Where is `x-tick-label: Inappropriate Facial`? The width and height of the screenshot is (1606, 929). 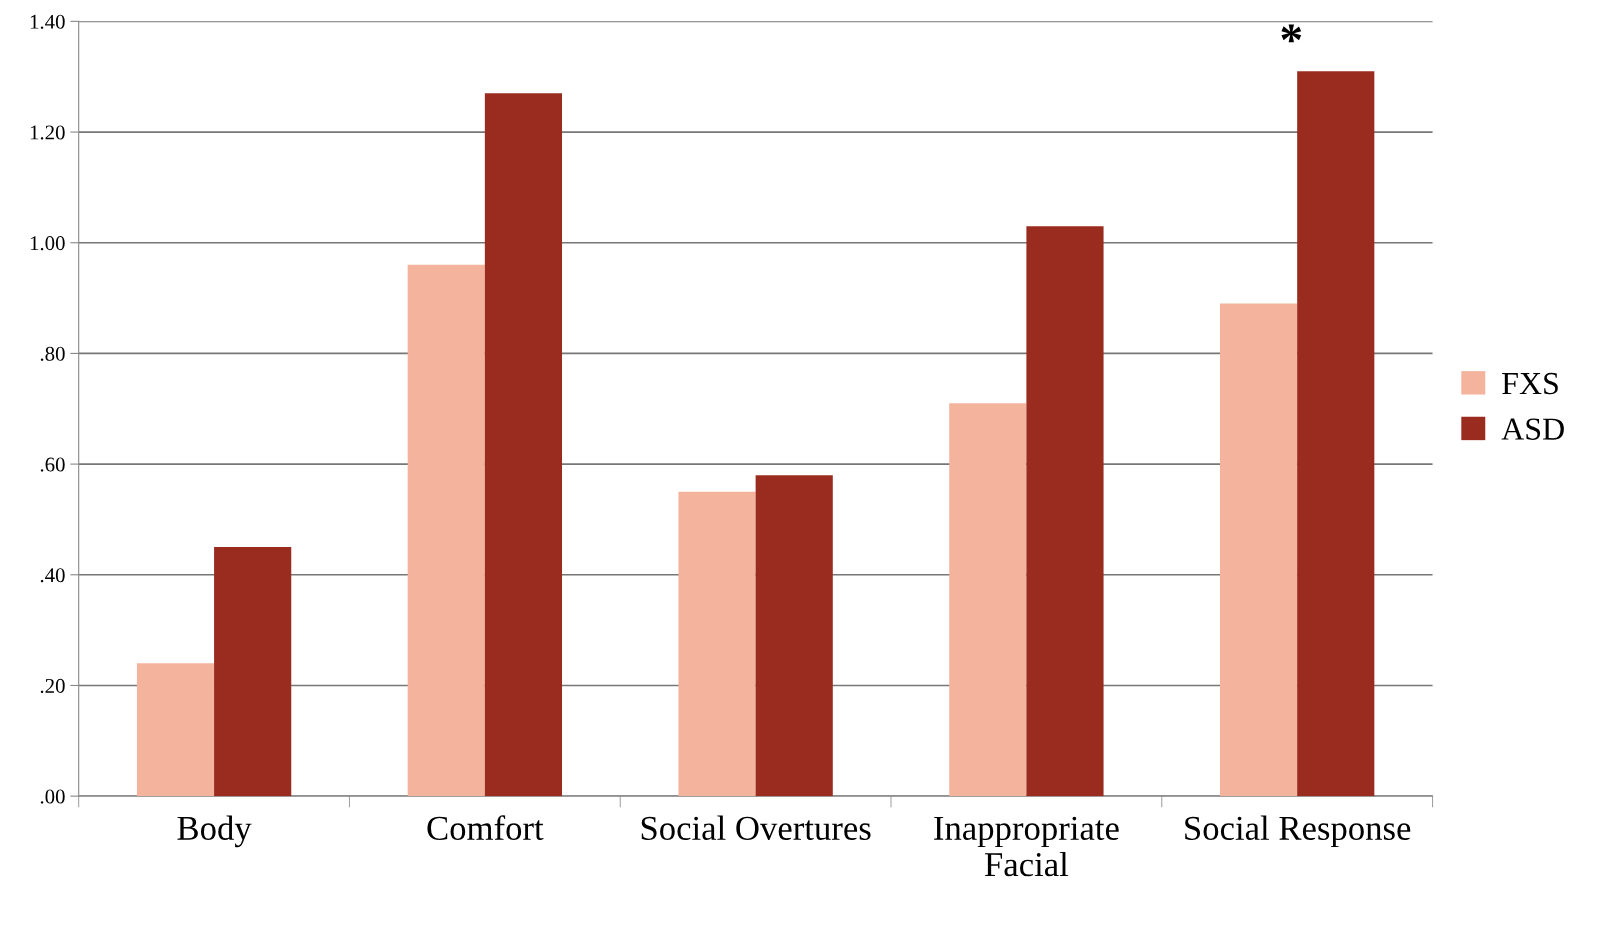 x-tick-label: Inappropriate Facial is located at coordinates (1026, 846).